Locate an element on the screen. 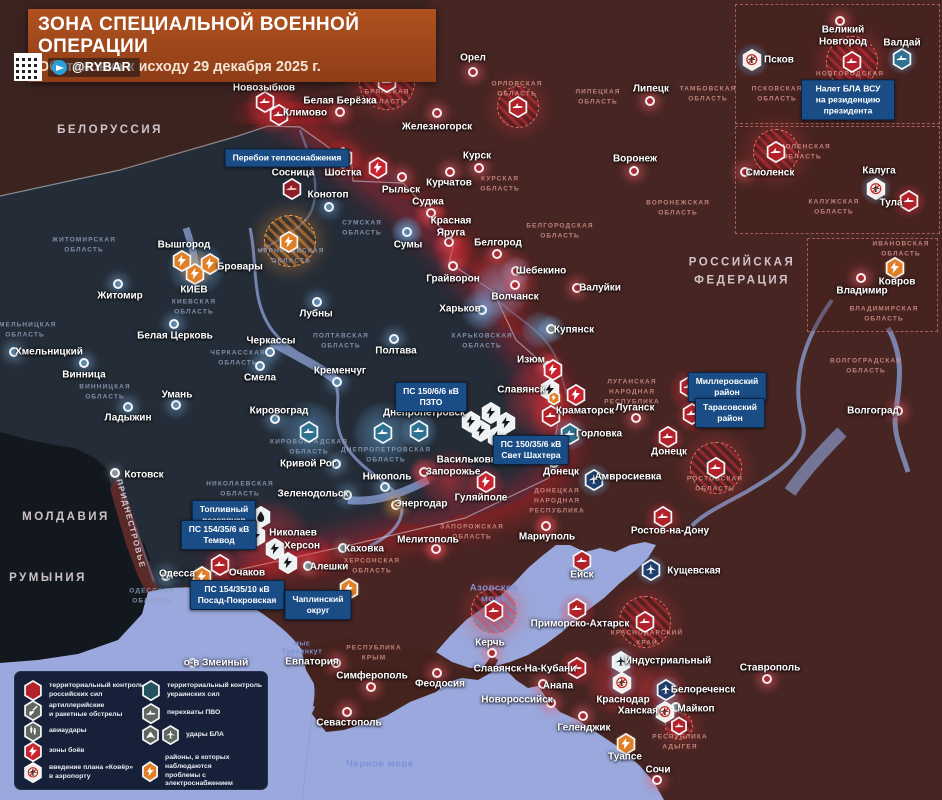  country-label: РОССИЙСКАЯ ФЕДЕРАЦИЯ is located at coordinates (742, 271).